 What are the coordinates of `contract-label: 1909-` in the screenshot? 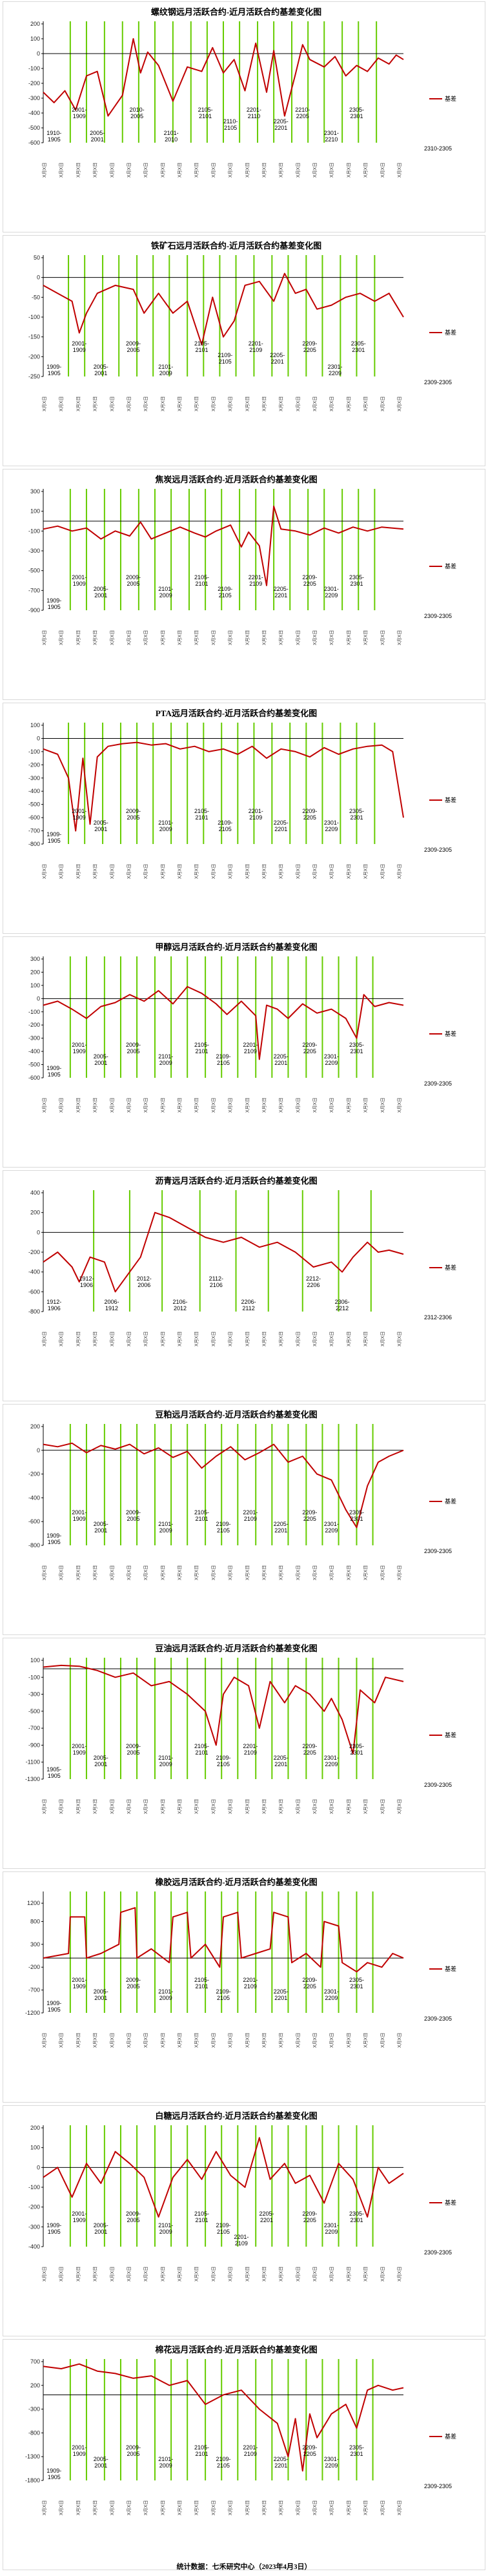 It's located at (53, 834).